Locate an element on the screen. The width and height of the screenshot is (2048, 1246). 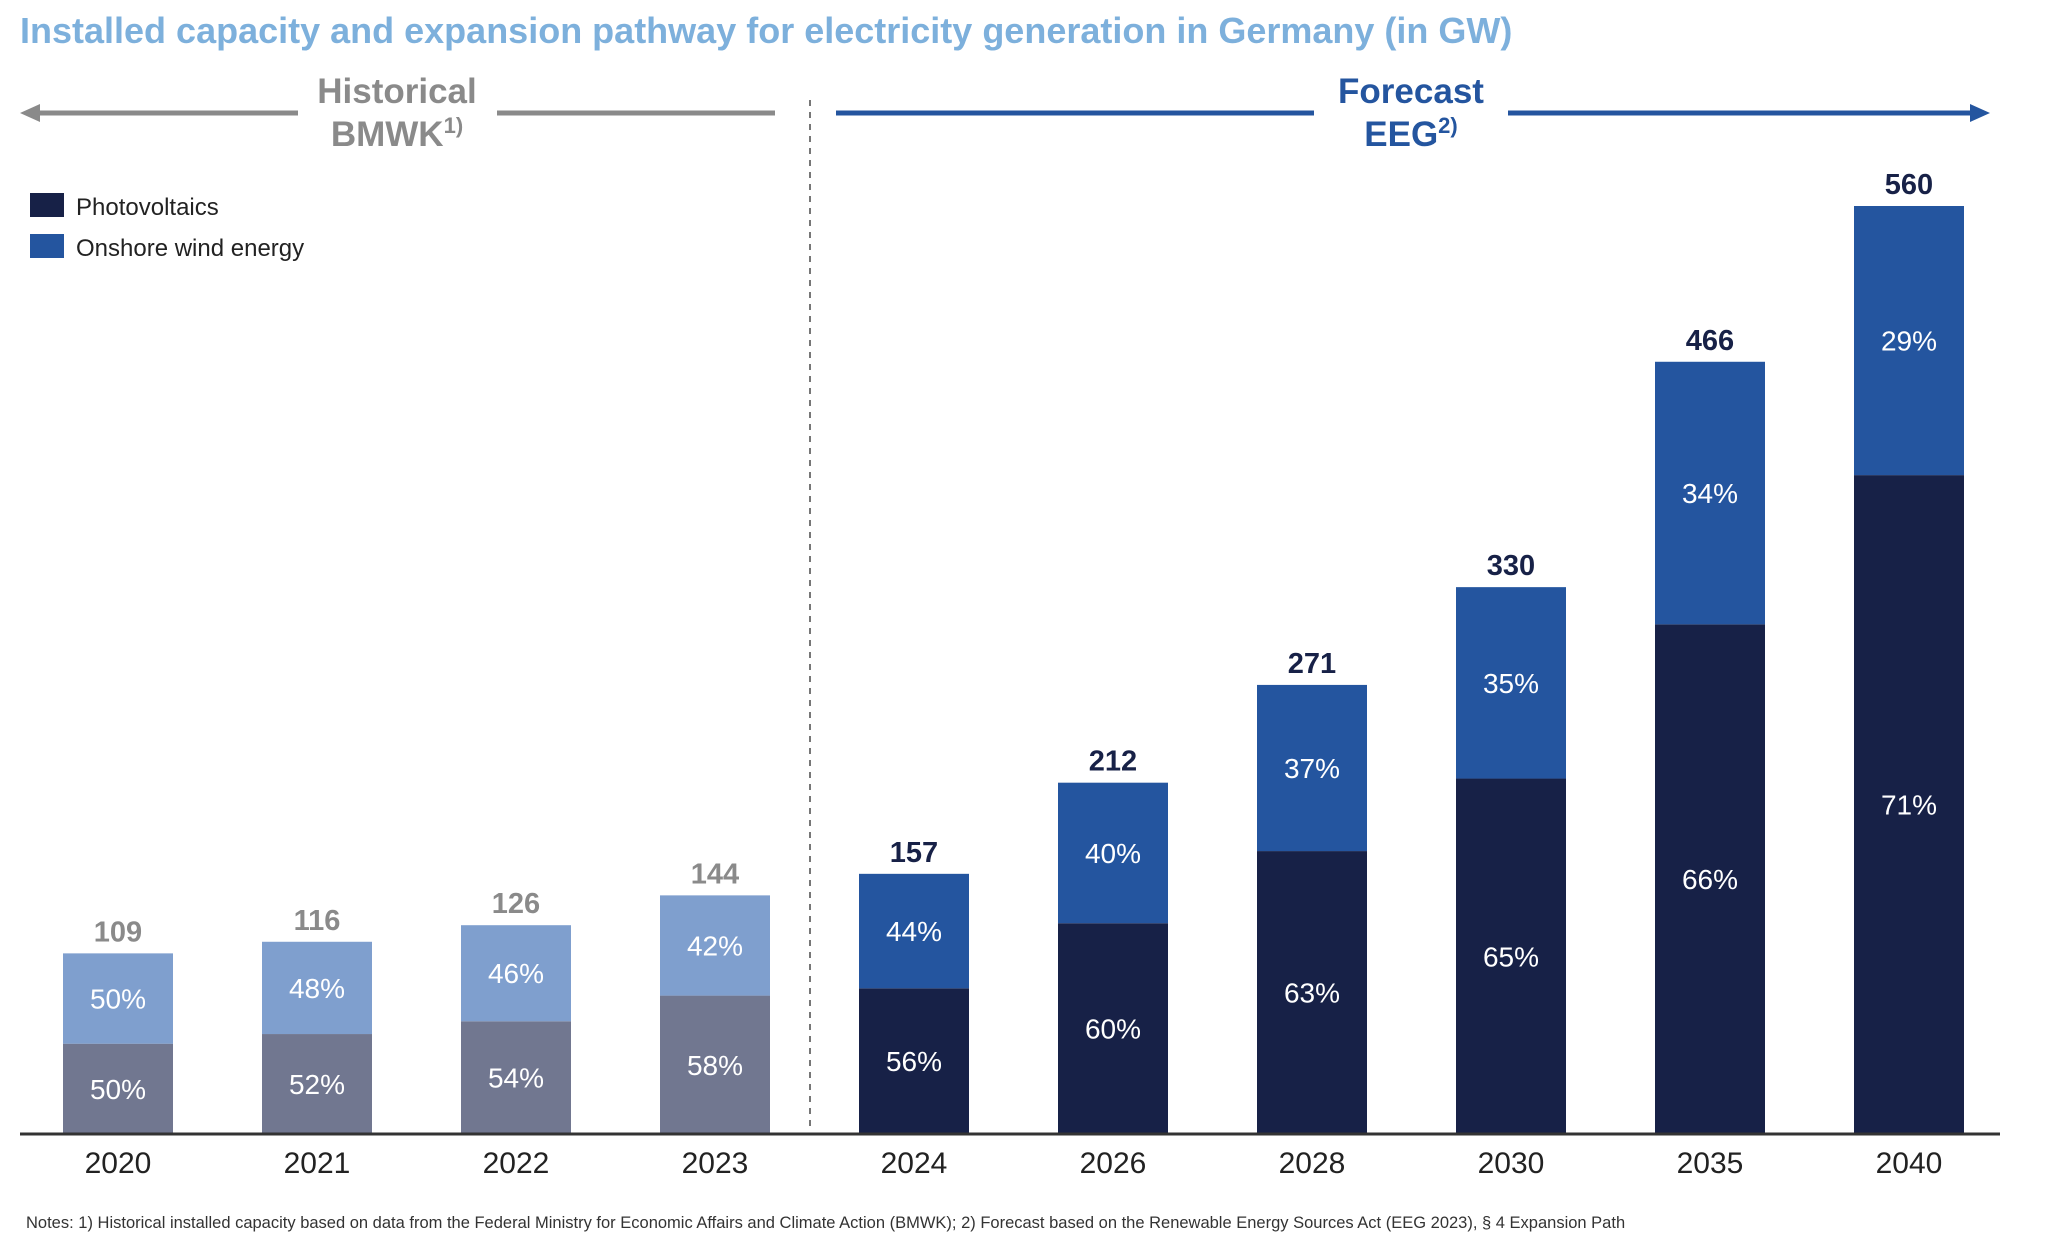
label-onshore-wind-share-2040: 29% is located at coordinates (1909, 341).